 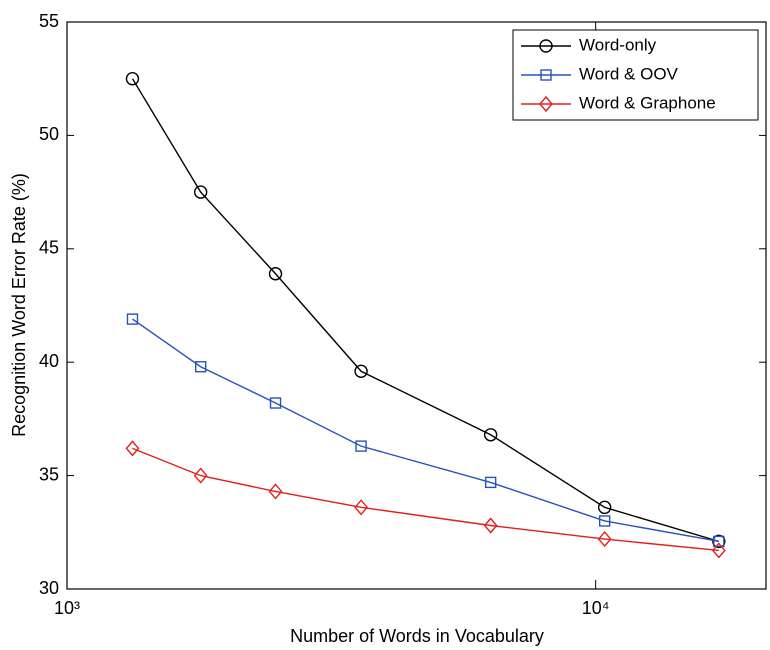 I want to click on legend-label: Word-only, so click(x=618, y=44).